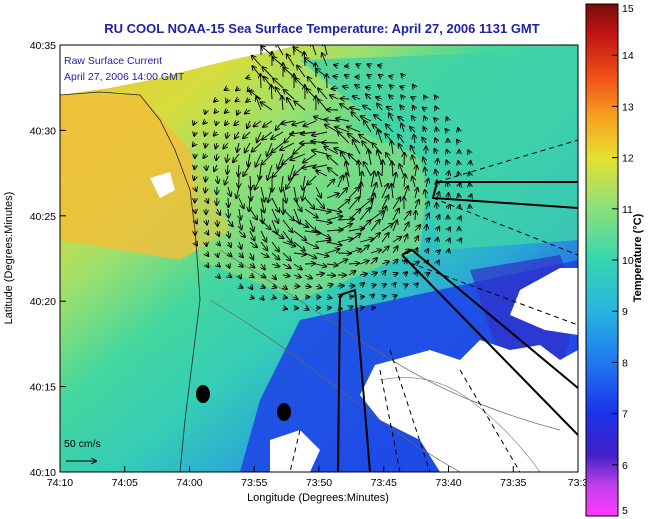 This screenshot has height=519, width=651. I want to click on shipping-lane, so click(489, 342).